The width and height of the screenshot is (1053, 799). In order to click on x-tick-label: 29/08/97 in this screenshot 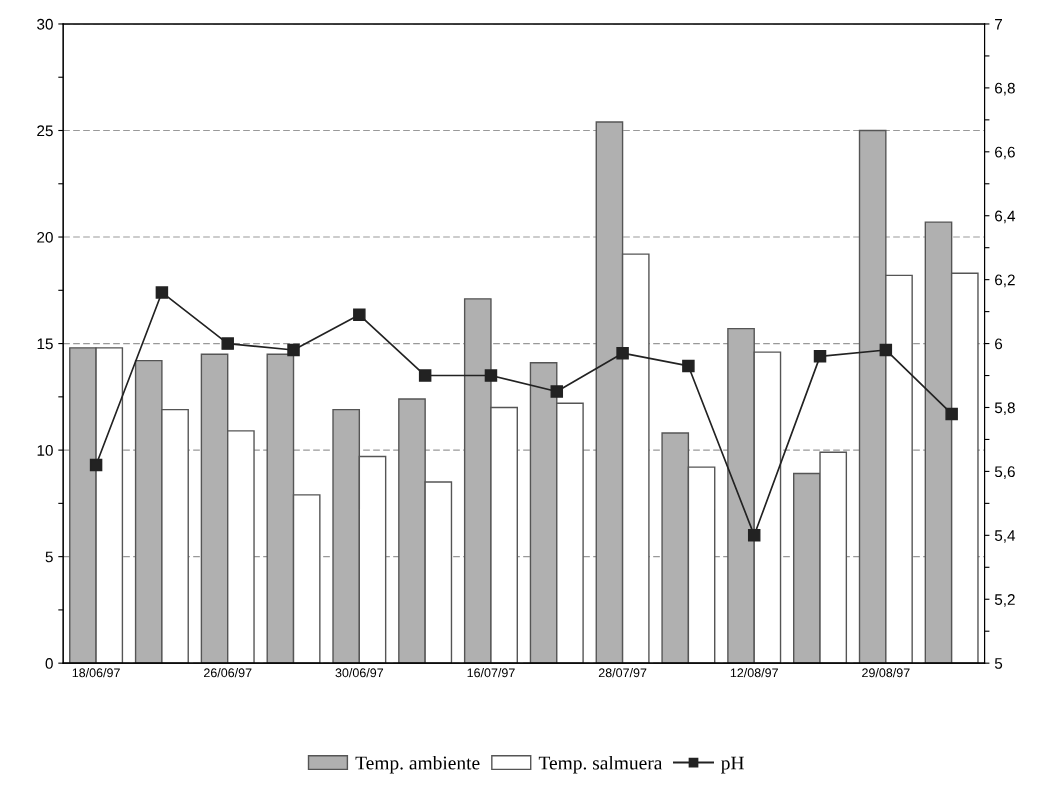, I will do `click(886, 673)`.